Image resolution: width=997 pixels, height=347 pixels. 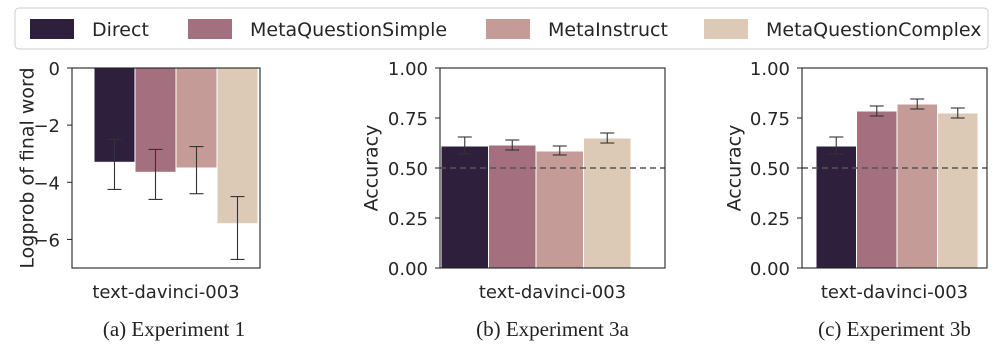 I want to click on y-tick-label: −4, so click(x=46, y=183).